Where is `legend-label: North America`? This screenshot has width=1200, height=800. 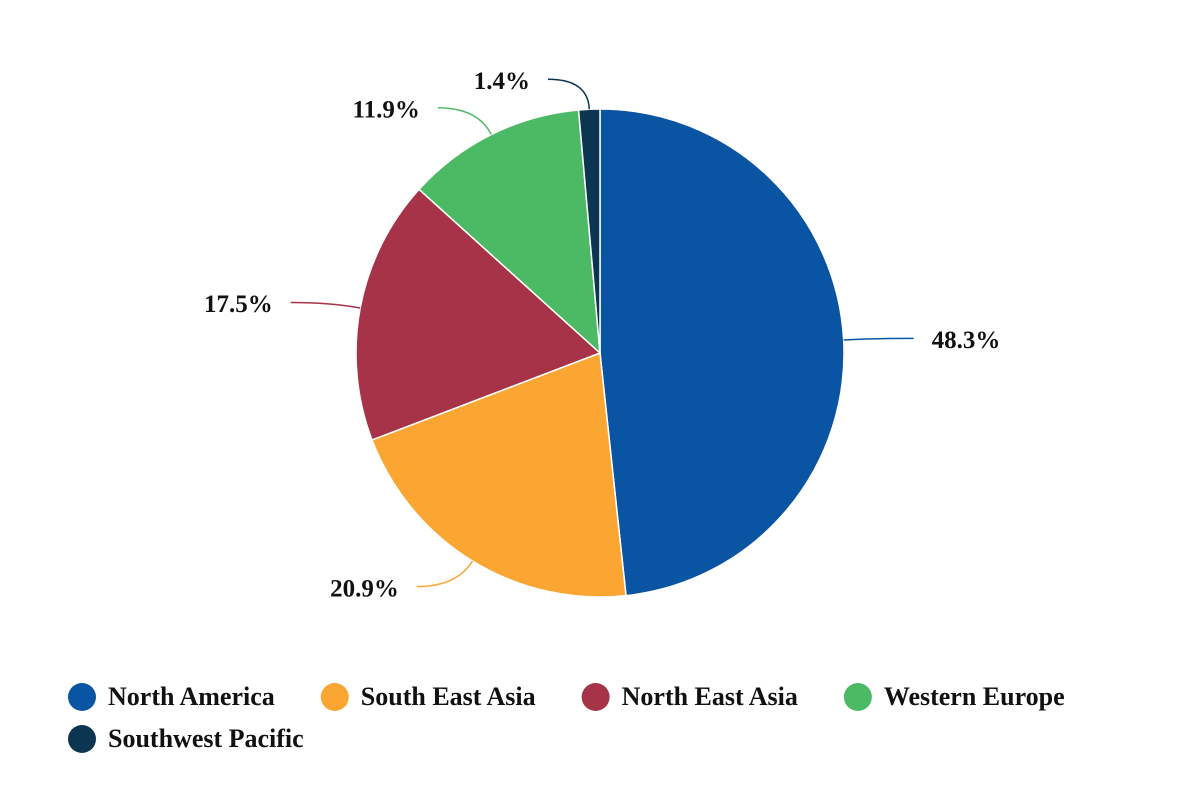
legend-label: North America is located at coordinates (191, 696).